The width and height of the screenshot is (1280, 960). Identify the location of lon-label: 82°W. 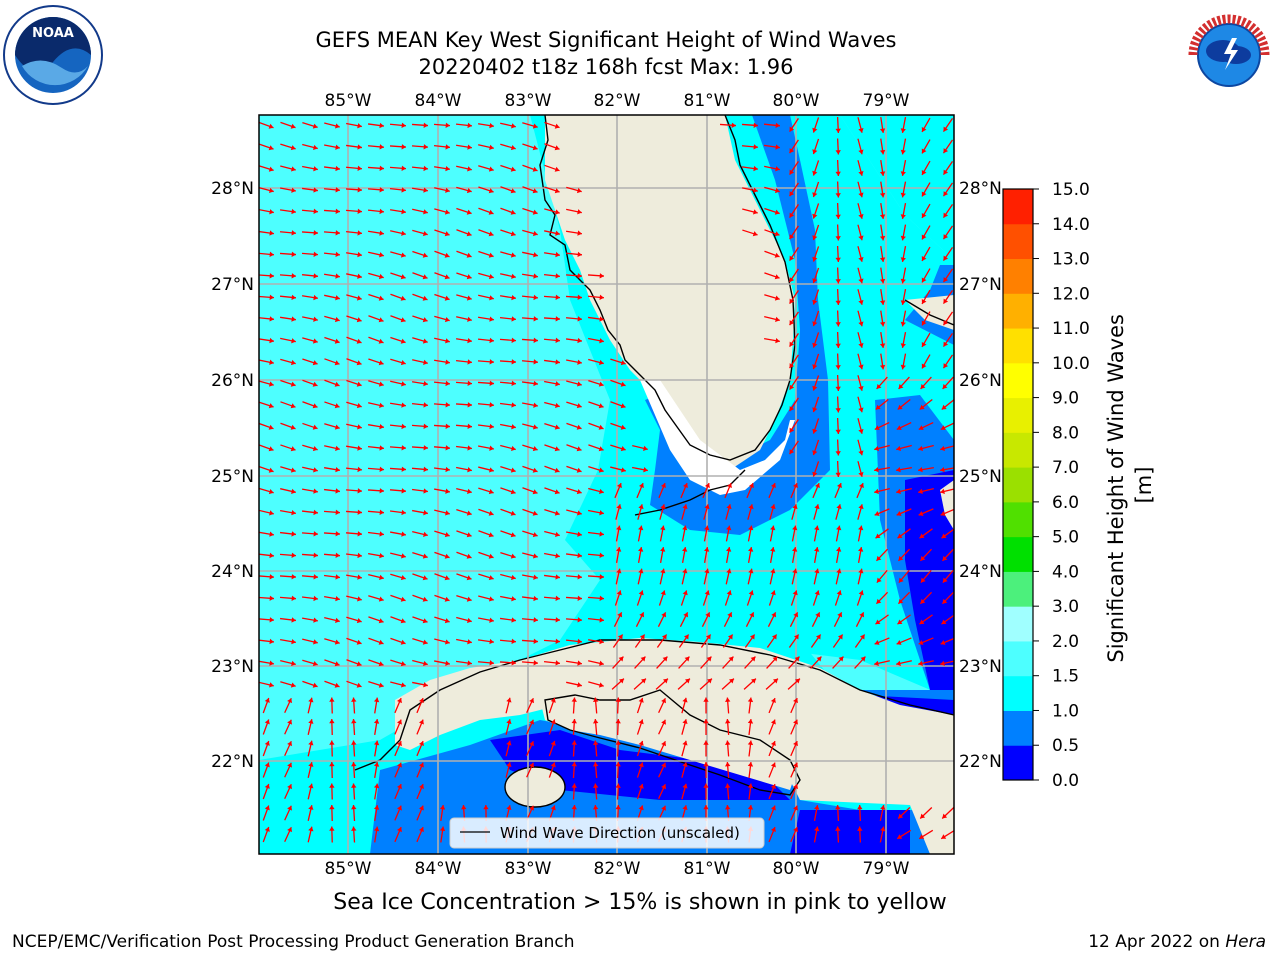
(617, 101).